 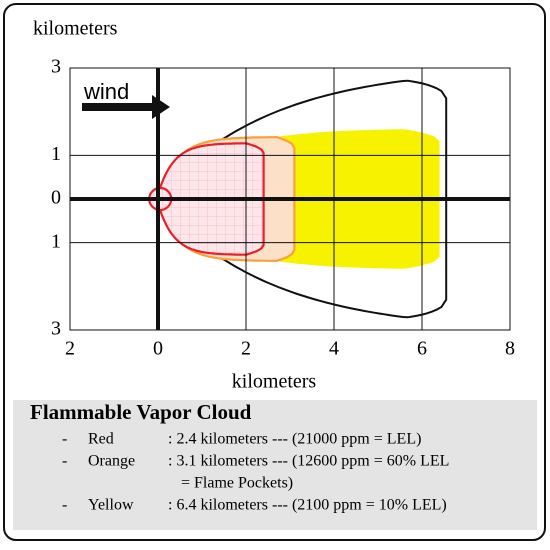 I want to click on legend-name: Red, so click(x=101, y=439).